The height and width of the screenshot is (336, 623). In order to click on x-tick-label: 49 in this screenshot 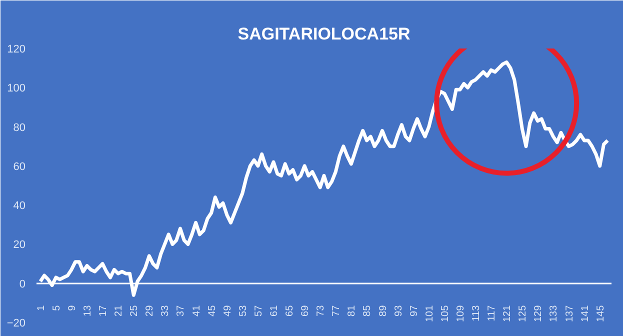, I will do `click(228, 310)`.